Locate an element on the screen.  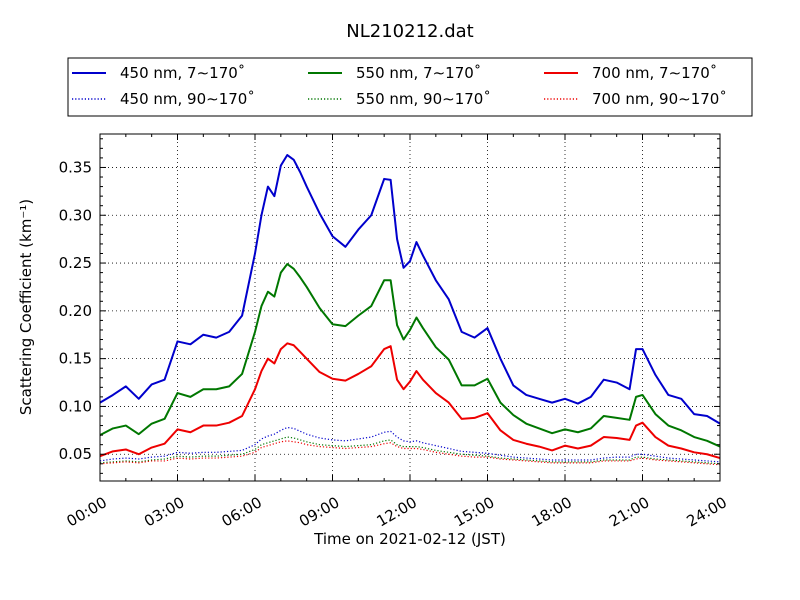
x-axis-label: Time on 2021-02-12 (JST) is located at coordinates (409, 539).